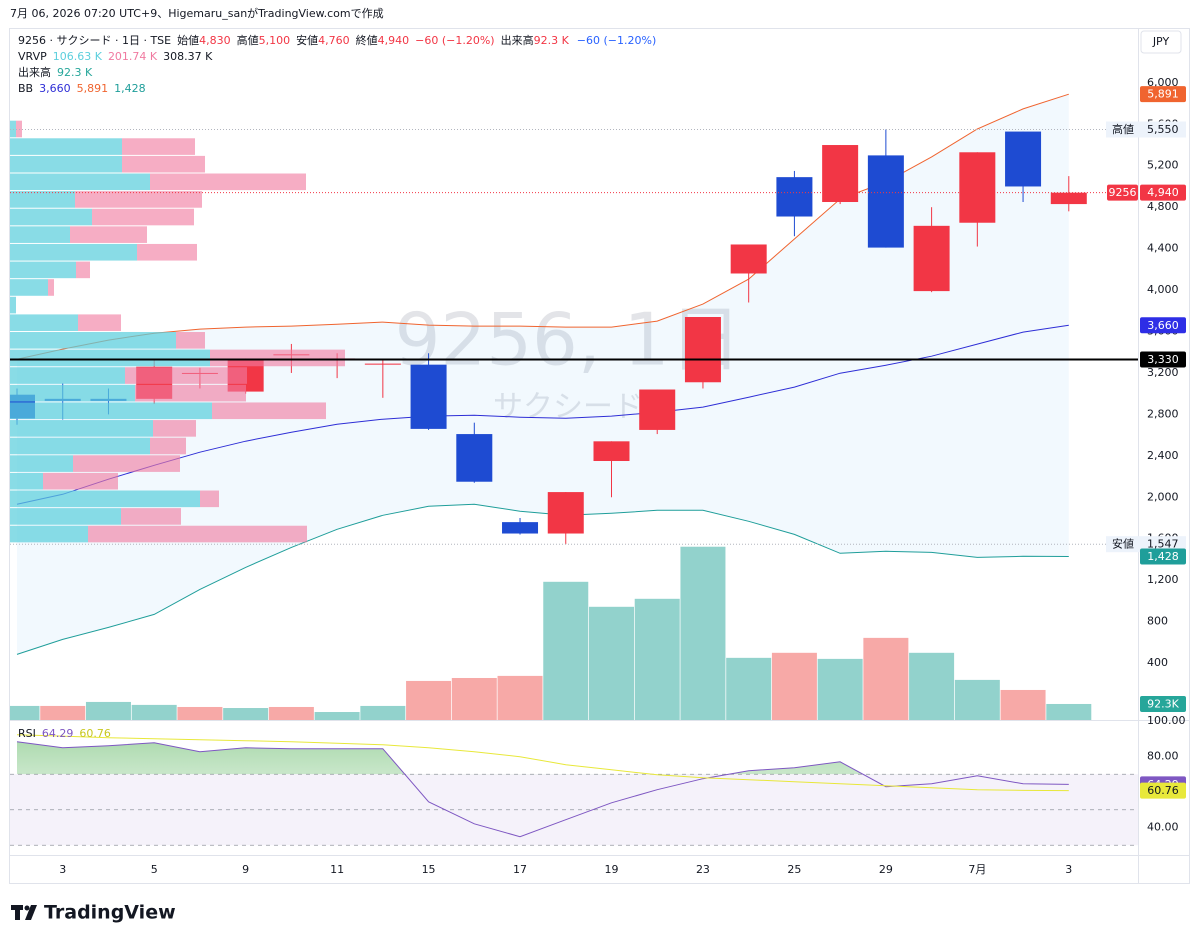 The height and width of the screenshot is (941, 1200). What do you see at coordinates (95, 733) in the screenshot?
I see `legend-value: 60.76` at bounding box center [95, 733].